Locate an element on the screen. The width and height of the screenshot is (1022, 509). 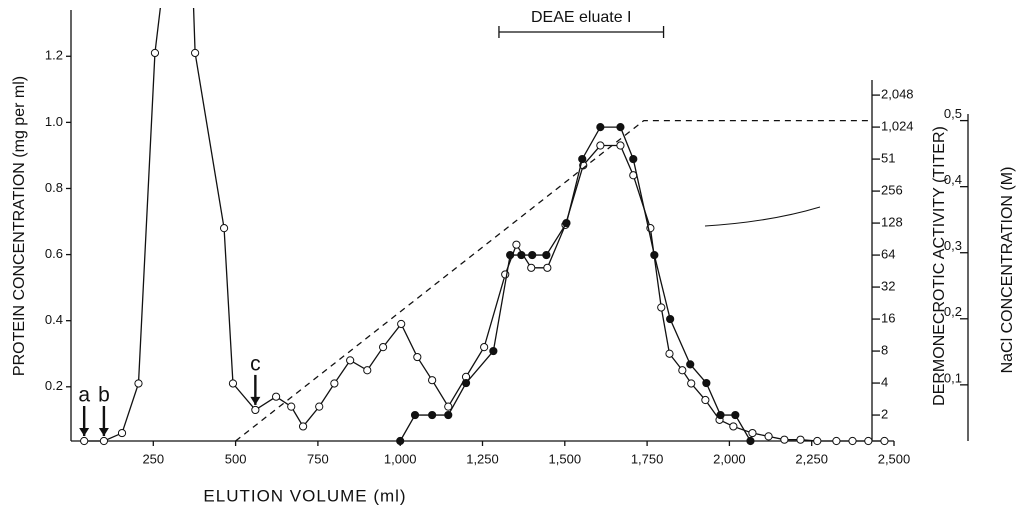
y-tick-label: 0.6 is located at coordinates (54, 253).